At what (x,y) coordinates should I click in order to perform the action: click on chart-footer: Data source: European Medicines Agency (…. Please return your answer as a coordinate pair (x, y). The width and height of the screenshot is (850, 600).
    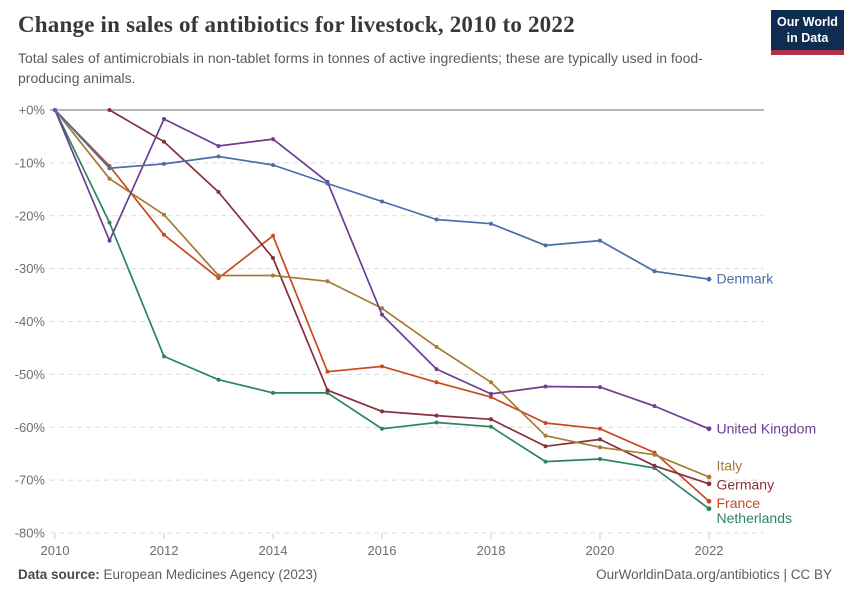
    Looking at the image, I should click on (425, 574).